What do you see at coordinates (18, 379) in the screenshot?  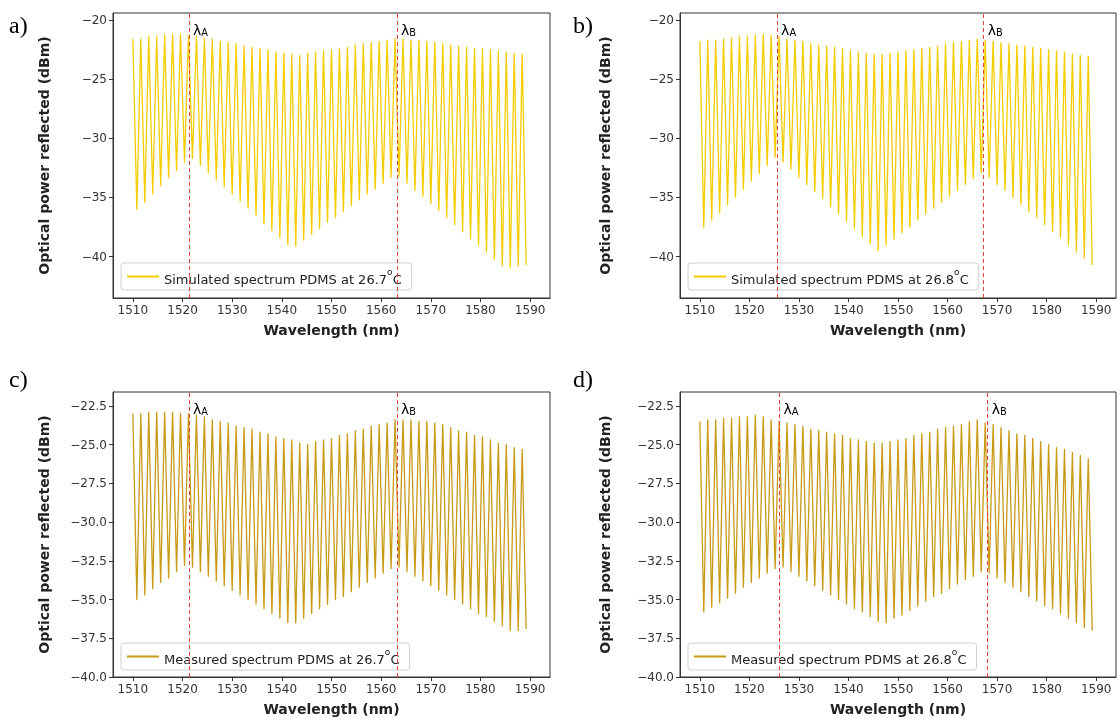 I see `chart-title: c)` at bounding box center [18, 379].